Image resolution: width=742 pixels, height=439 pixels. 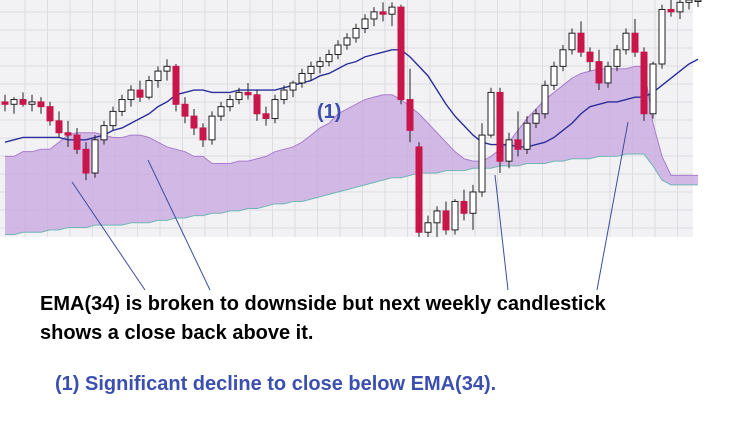 What do you see at coordinates (329, 112) in the screenshot?
I see `label-1-on-chart: (1)` at bounding box center [329, 112].